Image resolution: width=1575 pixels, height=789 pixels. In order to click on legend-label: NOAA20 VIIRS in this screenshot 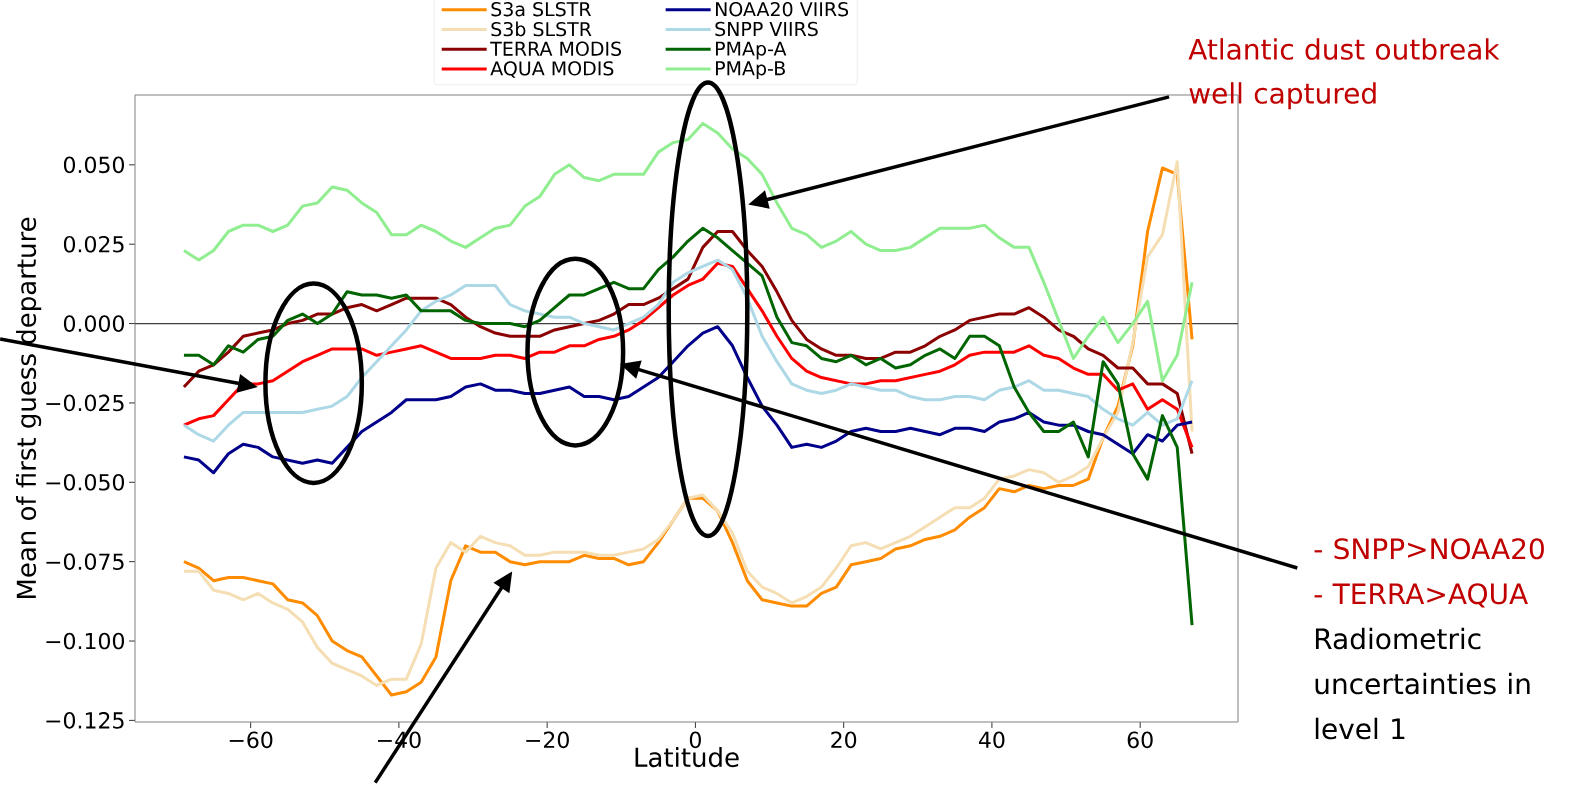, I will do `click(782, 9)`.